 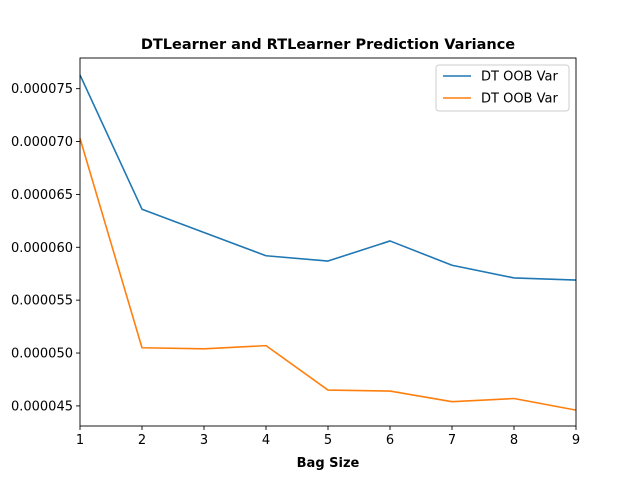 What do you see at coordinates (502, 88) in the screenshot?
I see `legend: DT OOB Var DT OOB Var` at bounding box center [502, 88].